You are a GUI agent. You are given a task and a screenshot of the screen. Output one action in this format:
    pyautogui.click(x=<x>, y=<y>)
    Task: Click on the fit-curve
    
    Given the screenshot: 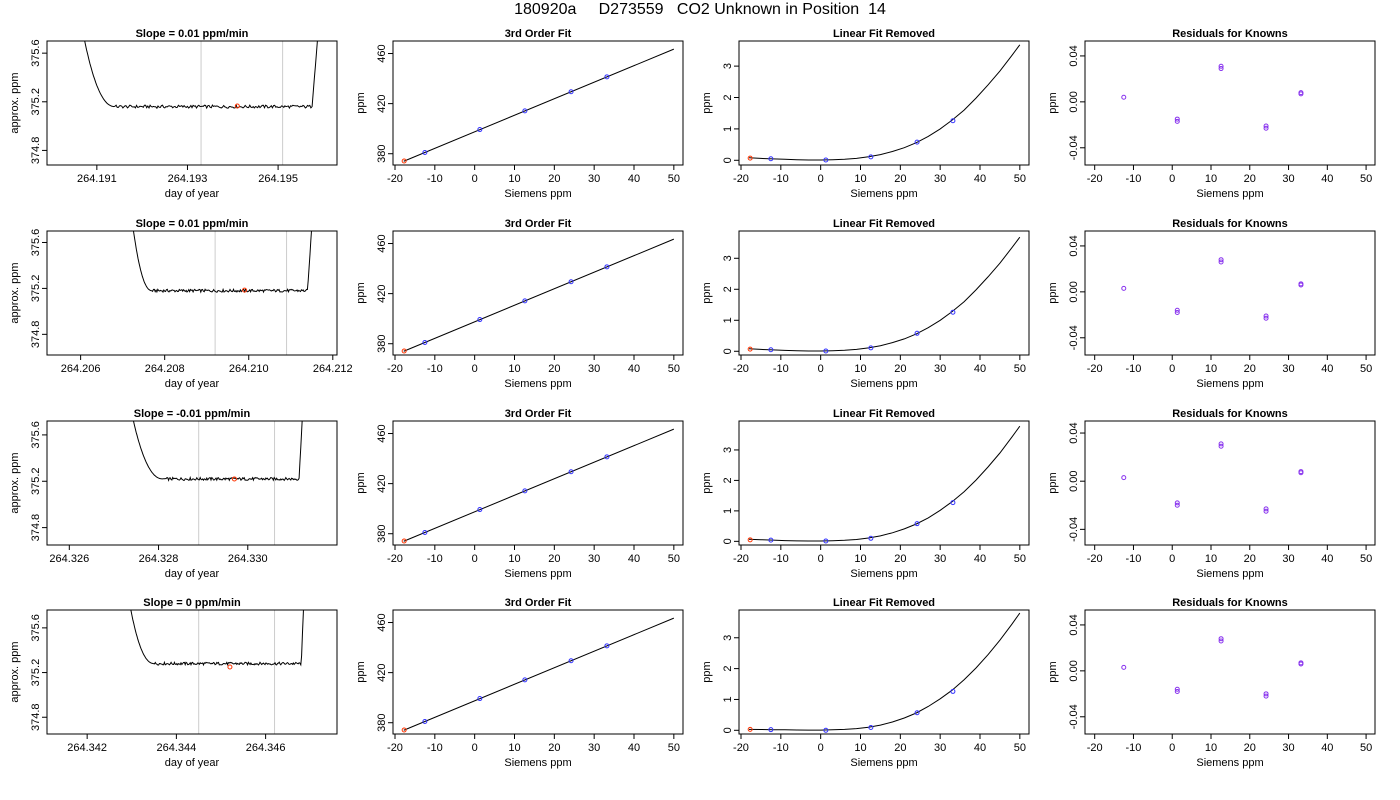 What is the action you would take?
    pyautogui.click(x=884, y=671)
    